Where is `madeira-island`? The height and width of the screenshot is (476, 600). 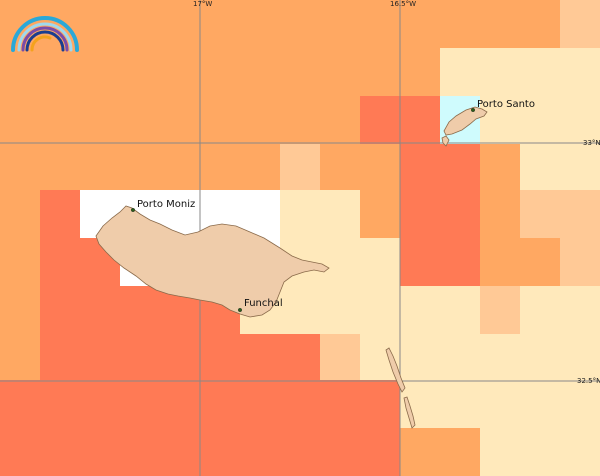
madeira-island is located at coordinates (212, 261).